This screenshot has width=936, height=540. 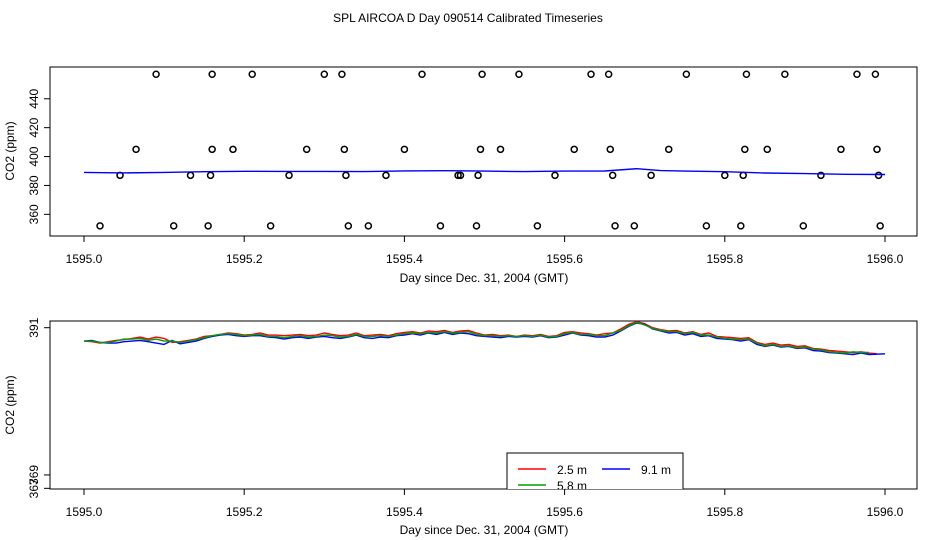 I want to click on y-tick-label: 360, so click(x=34, y=214).